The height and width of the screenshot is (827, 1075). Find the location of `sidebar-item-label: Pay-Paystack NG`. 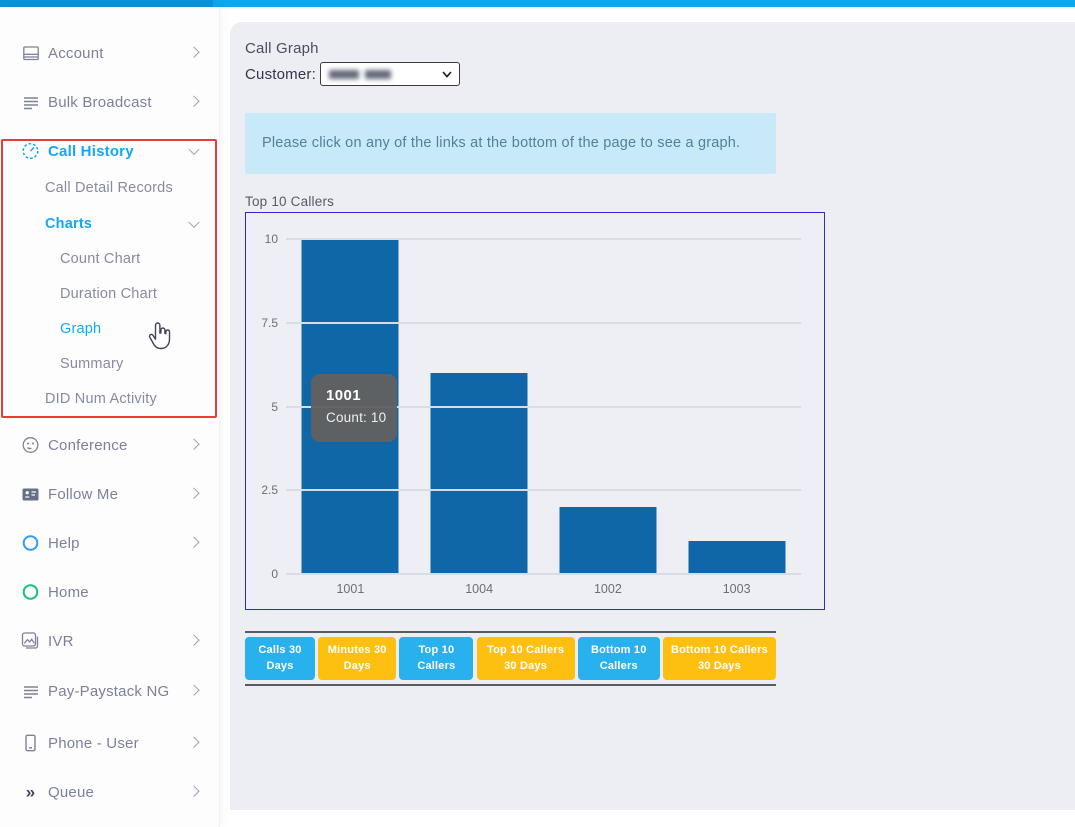

sidebar-item-label: Pay-Paystack NG is located at coordinates (109, 691).